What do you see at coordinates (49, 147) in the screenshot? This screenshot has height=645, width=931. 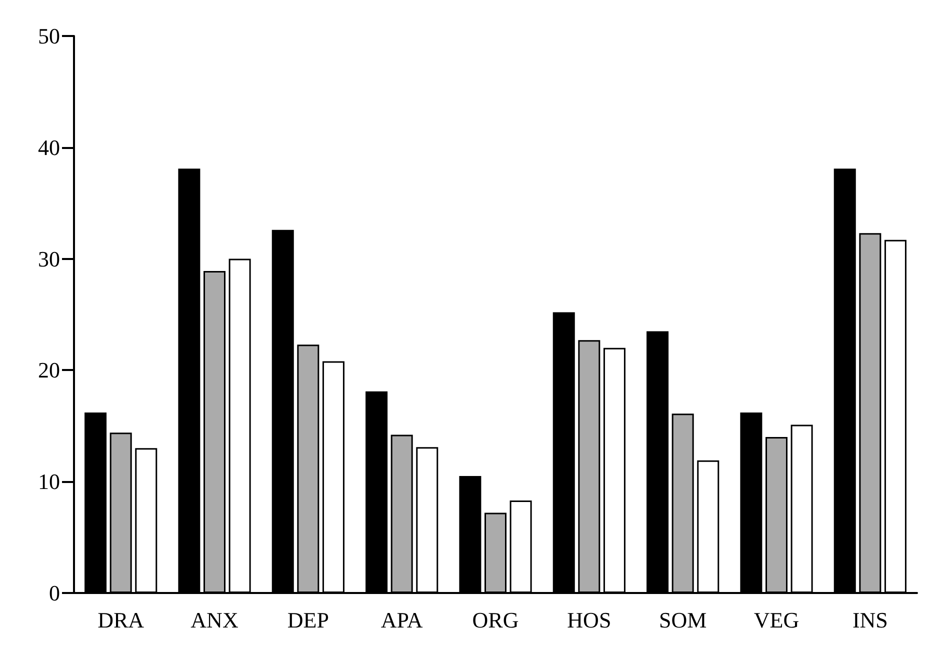 I see `y-tick-label: 40` at bounding box center [49, 147].